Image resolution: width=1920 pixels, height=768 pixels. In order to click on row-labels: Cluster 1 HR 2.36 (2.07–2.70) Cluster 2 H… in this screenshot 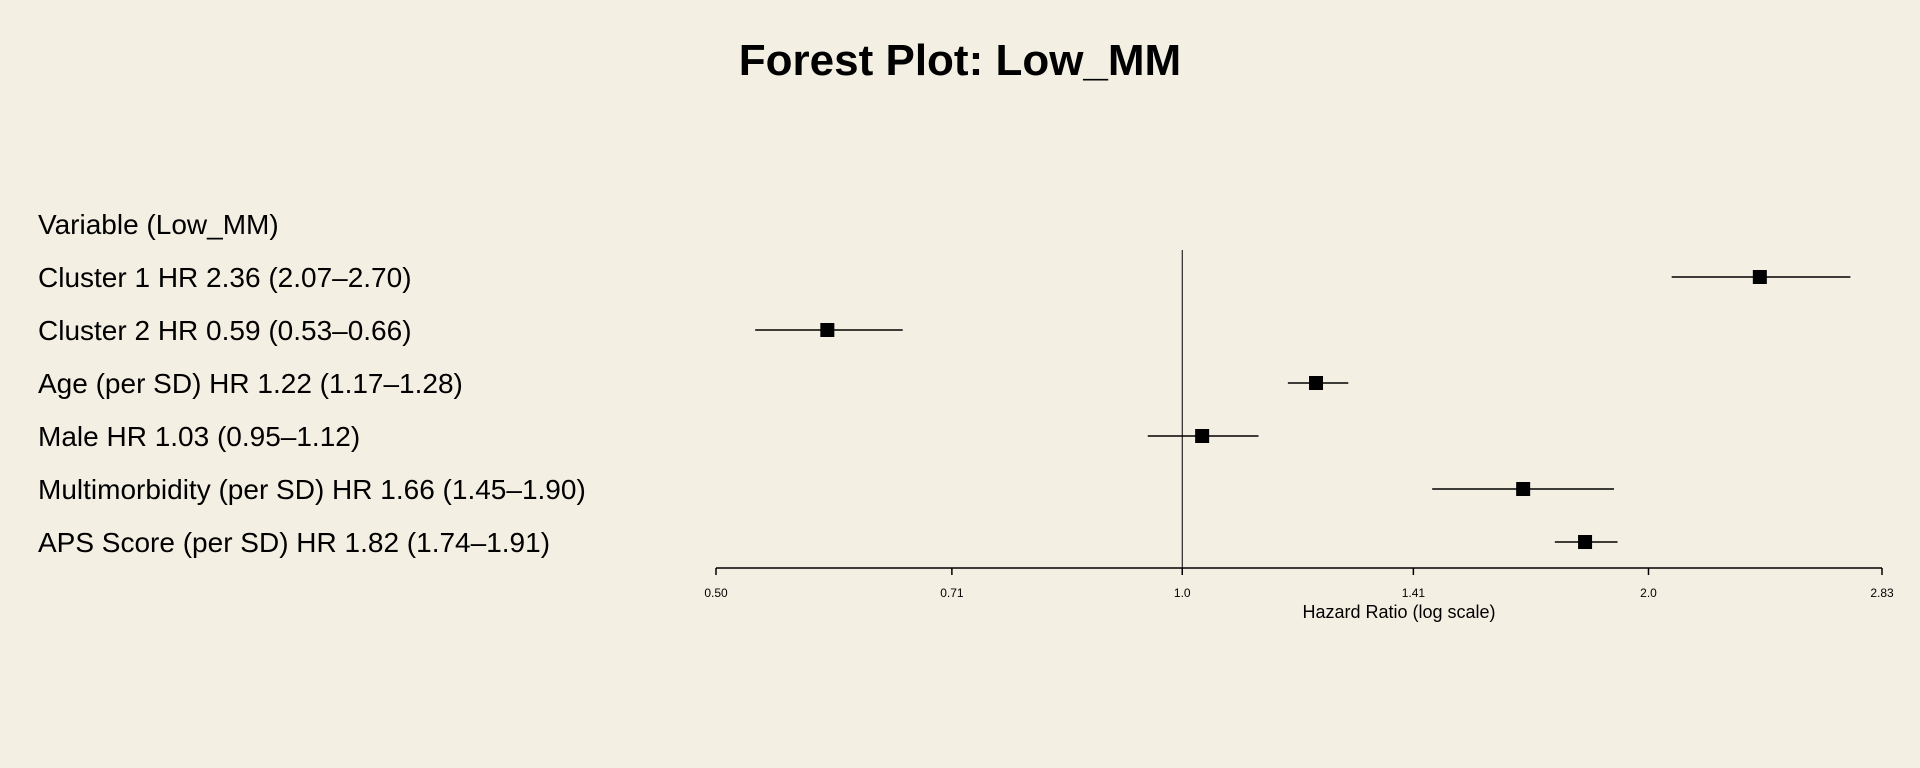, I will do `click(312, 410)`.